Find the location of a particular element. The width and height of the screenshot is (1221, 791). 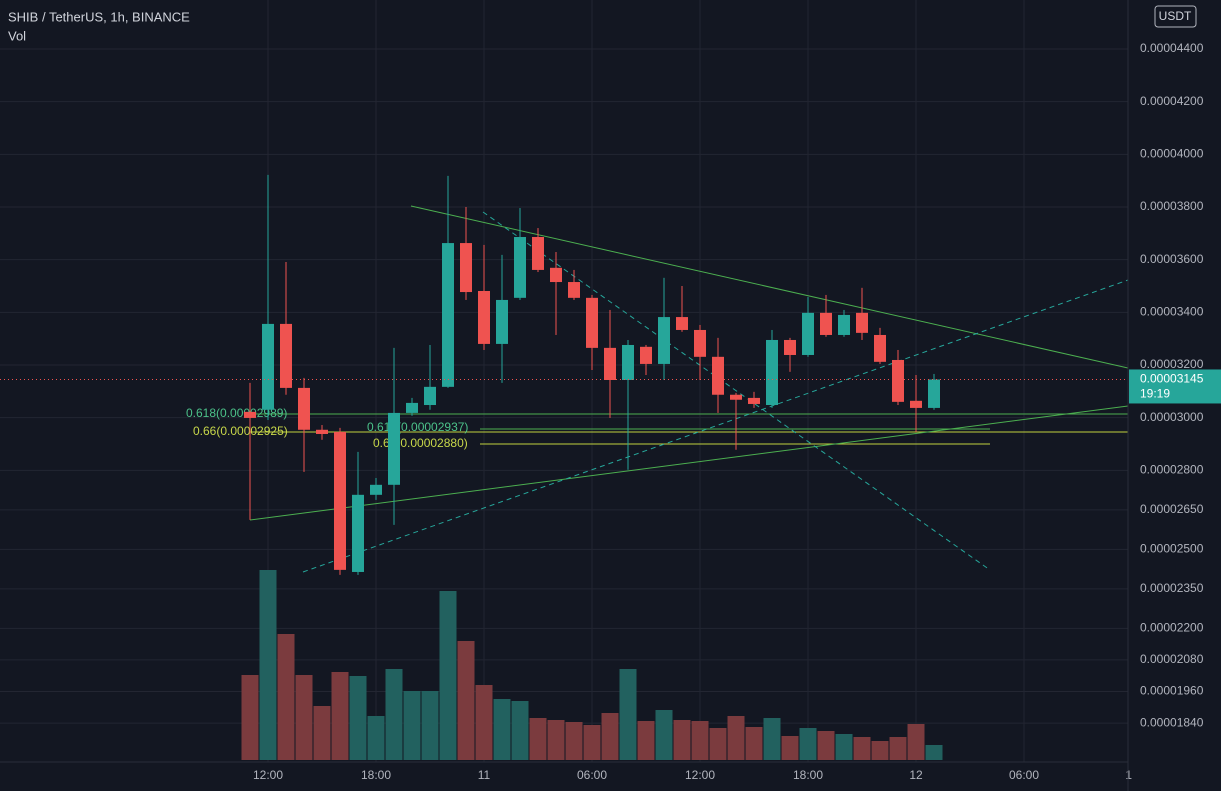

y-tick-label: 0.00002350 is located at coordinates (1172, 588).